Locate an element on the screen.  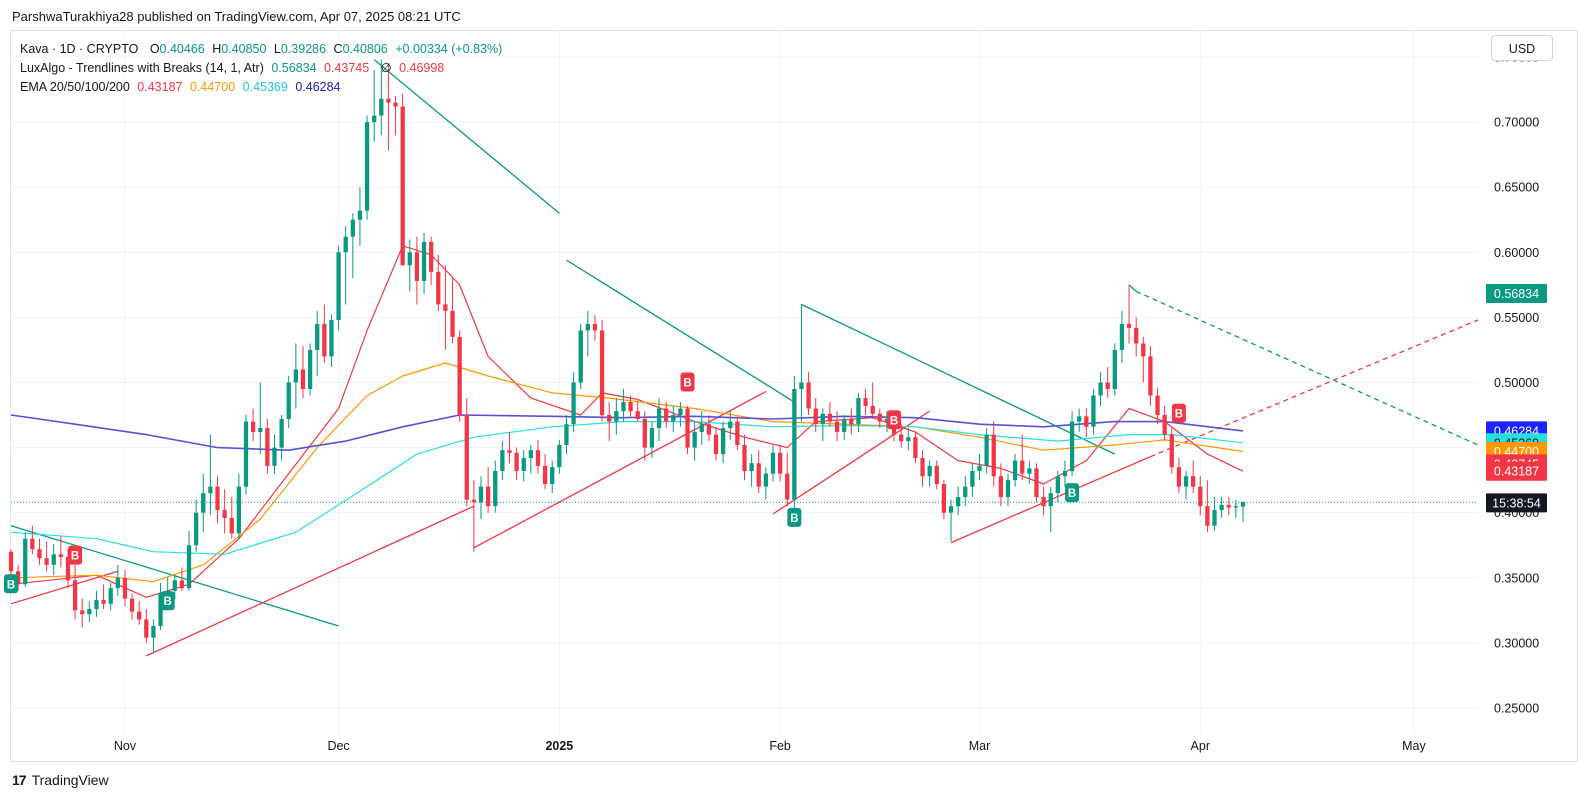
y-tick-label: 0.65000 is located at coordinates (1516, 188).